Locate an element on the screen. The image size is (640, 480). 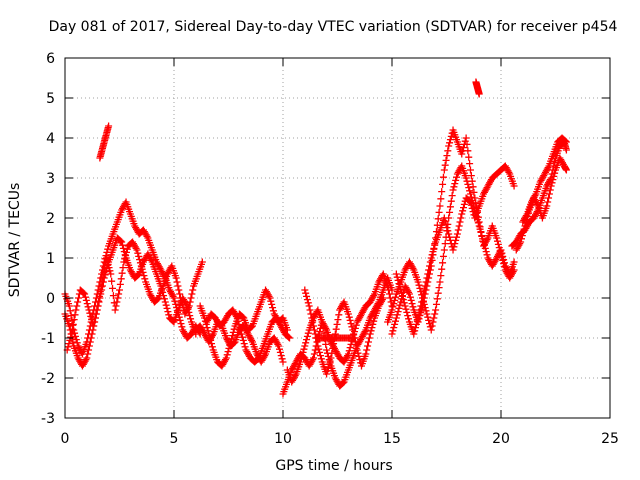
y-tick-label: 4 is located at coordinates (50, 139).